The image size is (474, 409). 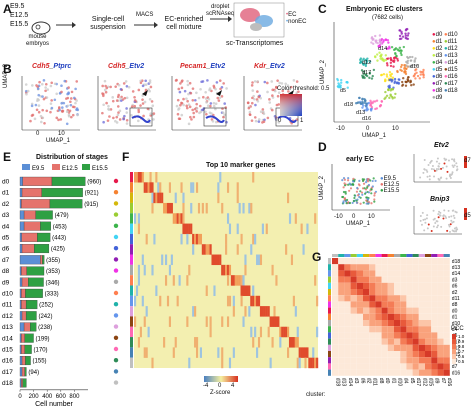 What do you see at coordinates (454, 341) in the screenshot?
I see `g-pcc-swatch` at bounding box center [454, 341].